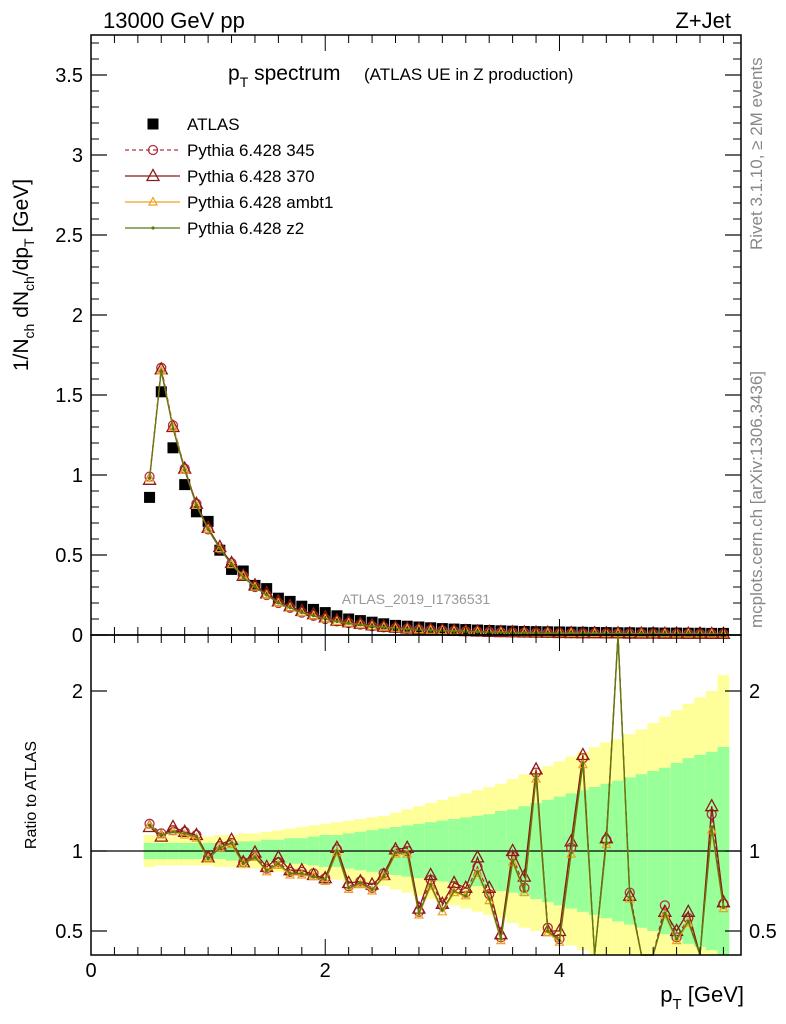 The width and height of the screenshot is (786, 1024). Describe the element at coordinates (77, 316) in the screenshot. I see `y-tick-label: 2` at that location.